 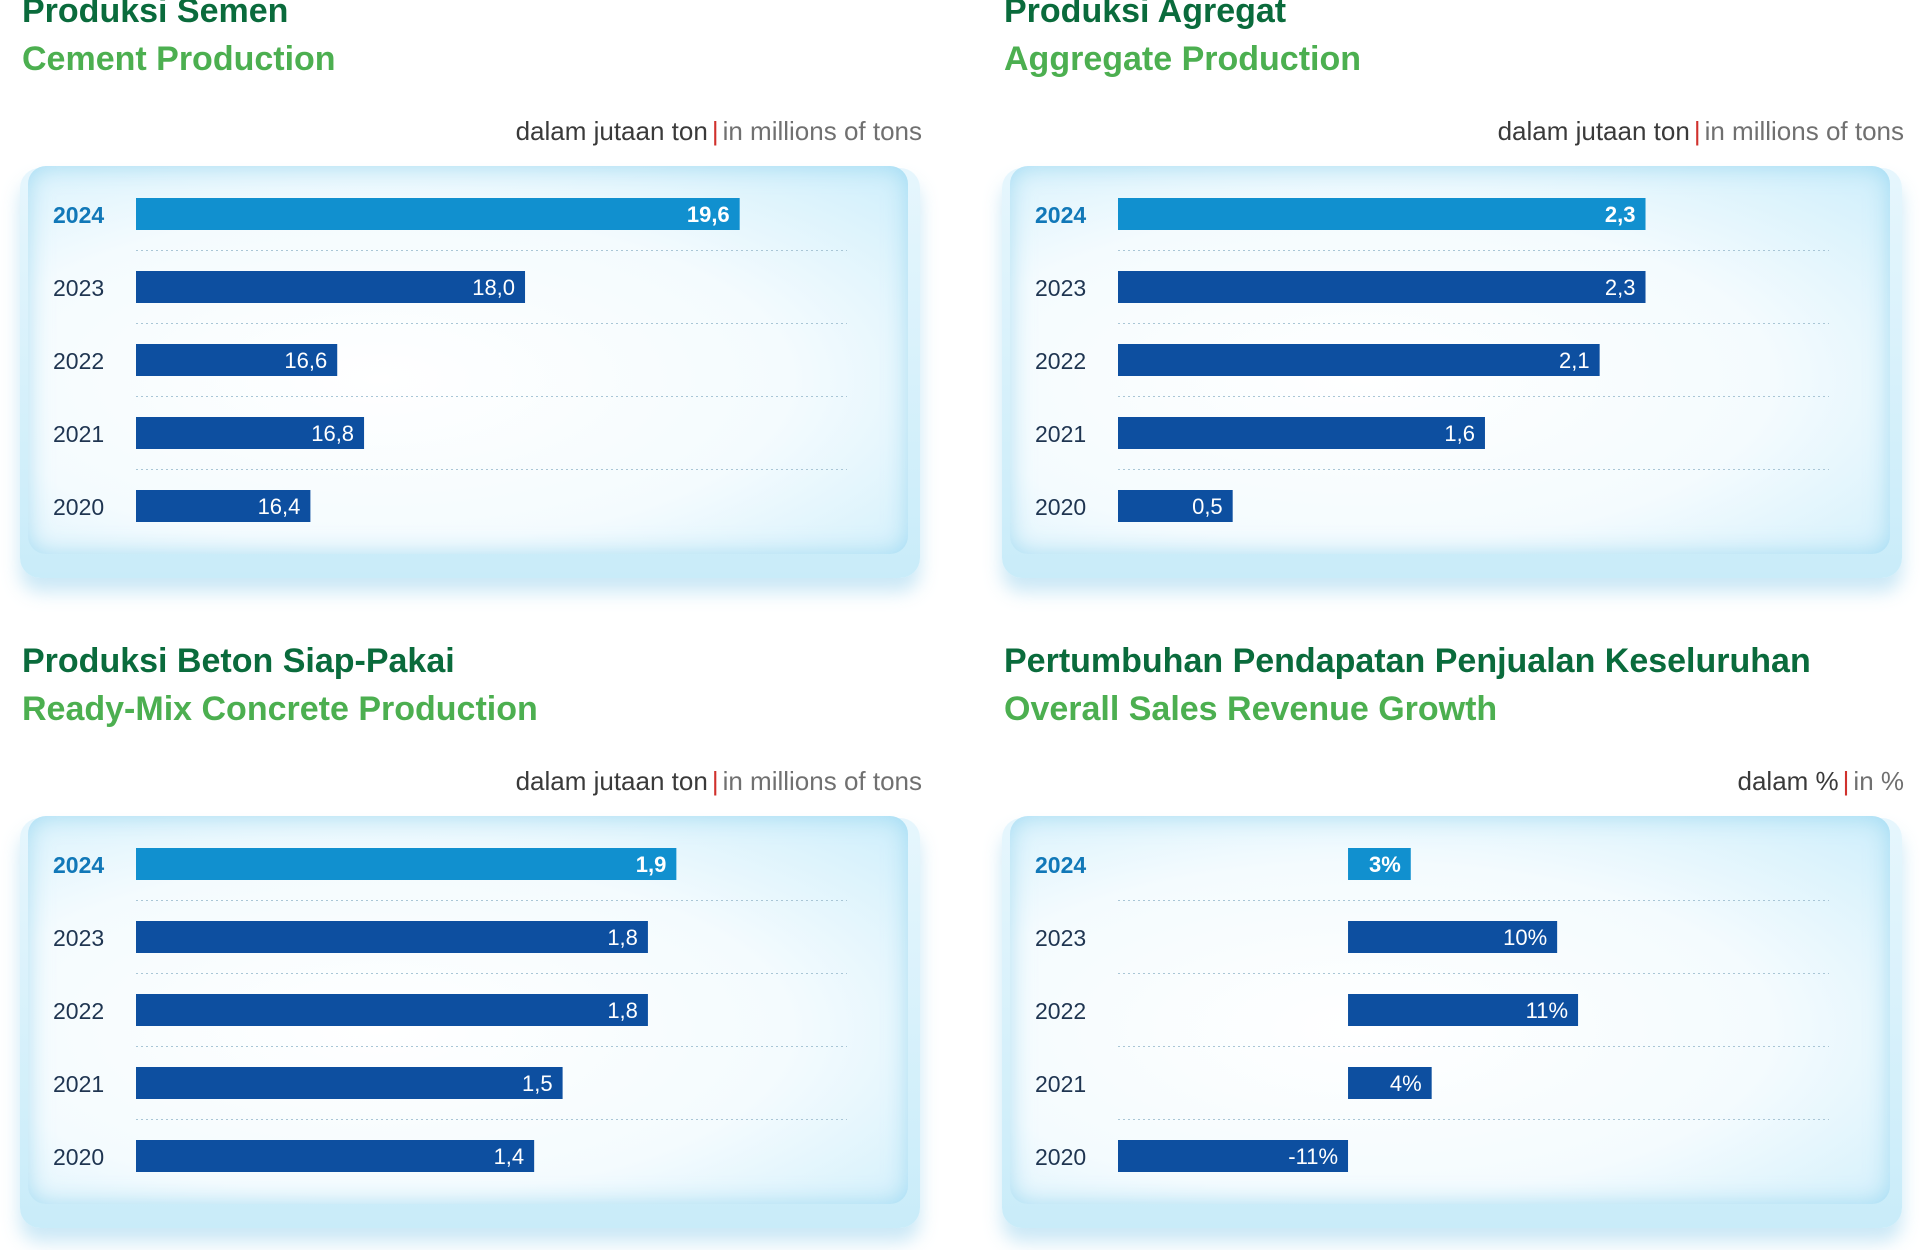 What do you see at coordinates (1385, 864) in the screenshot?
I see `value-label: 3%` at bounding box center [1385, 864].